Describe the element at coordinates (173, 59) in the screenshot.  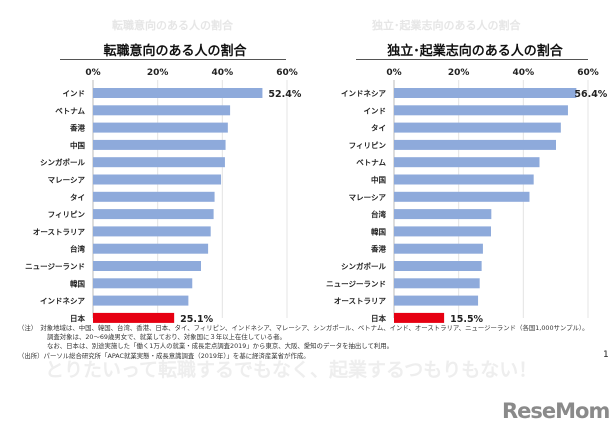
I see `title-underline-left` at that location.